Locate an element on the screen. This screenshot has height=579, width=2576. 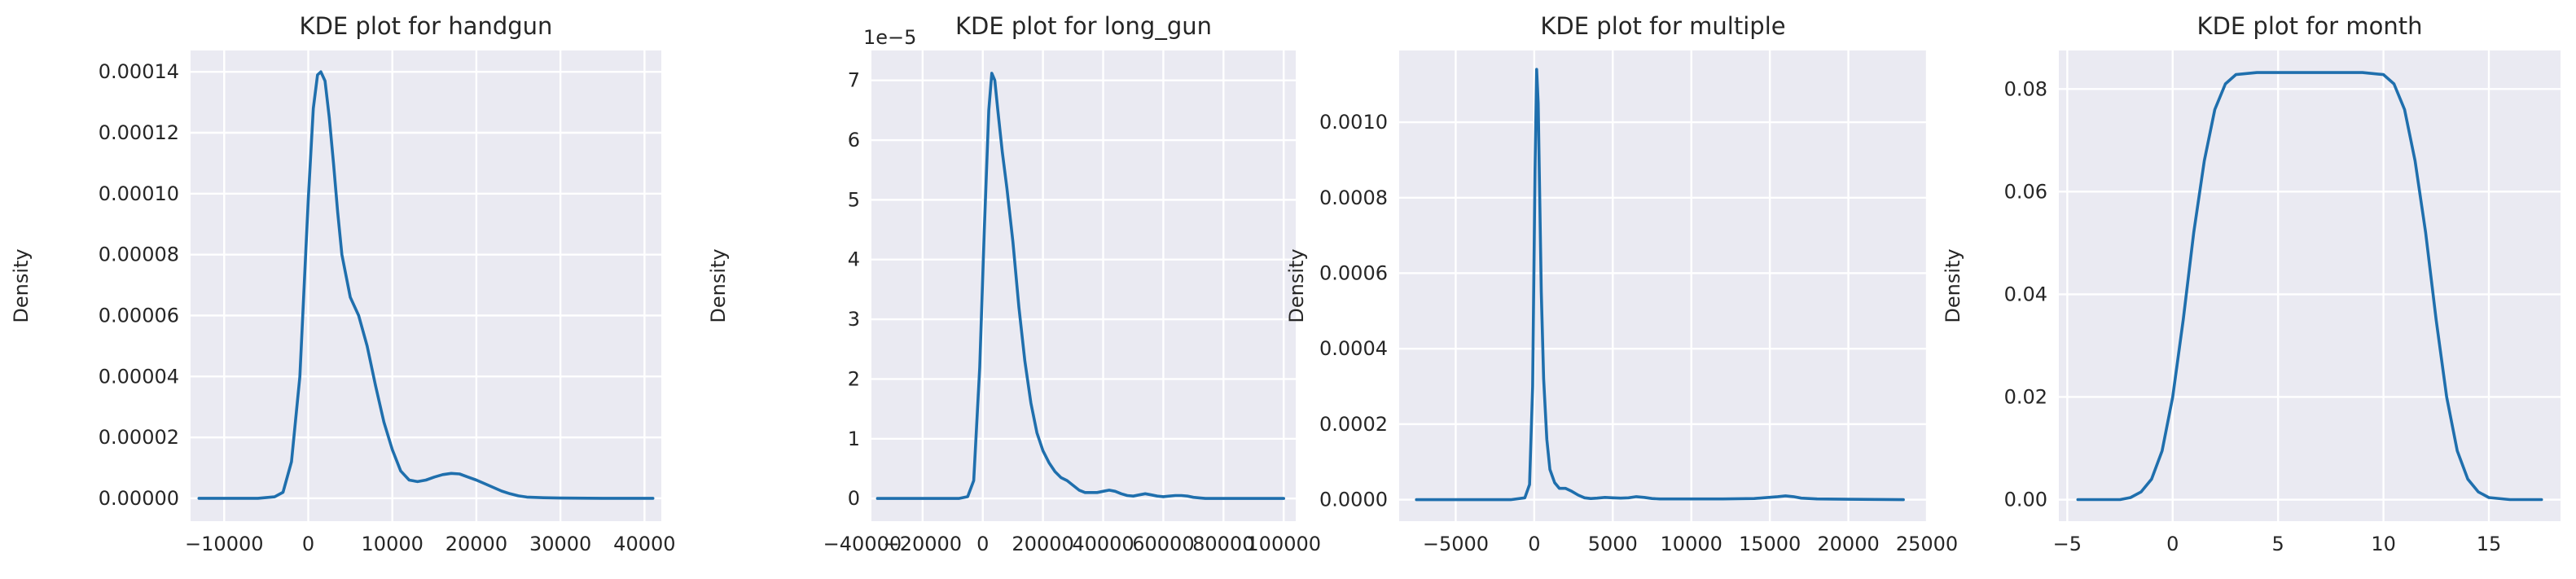
chart-title: KDE plot for long_gun is located at coordinates (1083, 26).